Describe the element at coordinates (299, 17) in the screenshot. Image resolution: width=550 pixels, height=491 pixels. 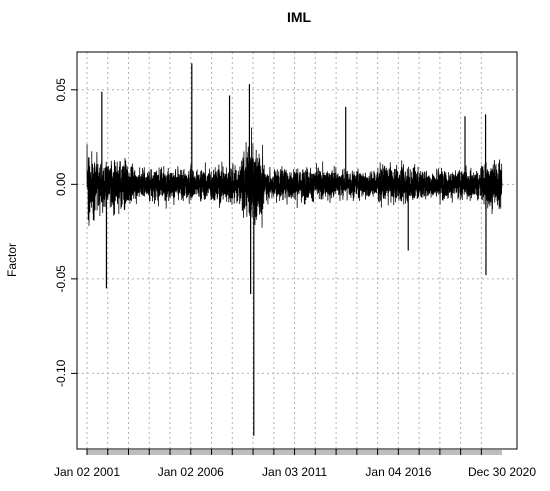
I see `chart-title: IML` at that location.